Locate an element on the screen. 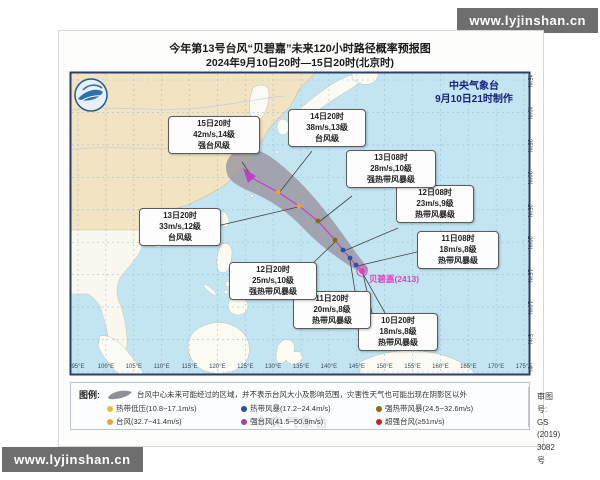 The height and width of the screenshot is (480, 600). approval-number: 审图号: GS (2019) 3082号 is located at coordinates (548, 429).